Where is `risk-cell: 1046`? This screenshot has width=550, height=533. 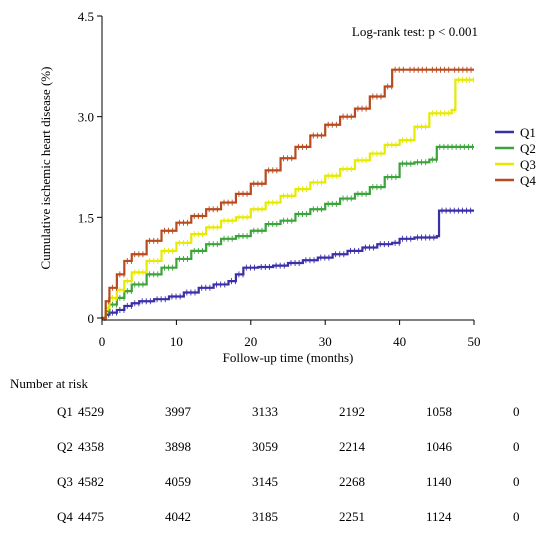
risk-cell: 1046 is located at coordinates (439, 446).